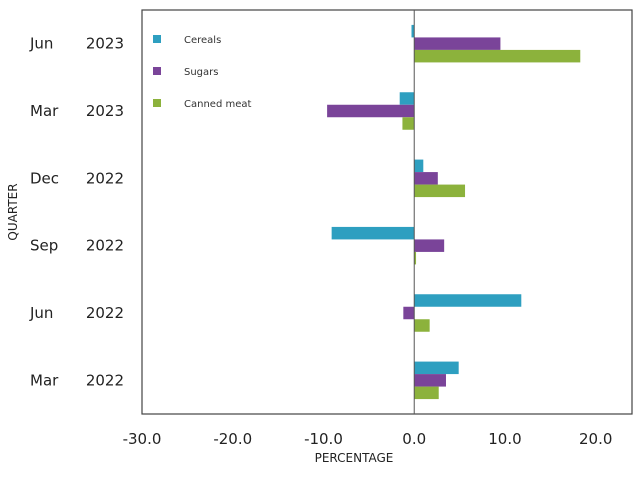 Image resolution: width=633 pixels, height=492 pixels. What do you see at coordinates (504, 439) in the screenshot?
I see `x-tick-label: 10.0` at bounding box center [504, 439].